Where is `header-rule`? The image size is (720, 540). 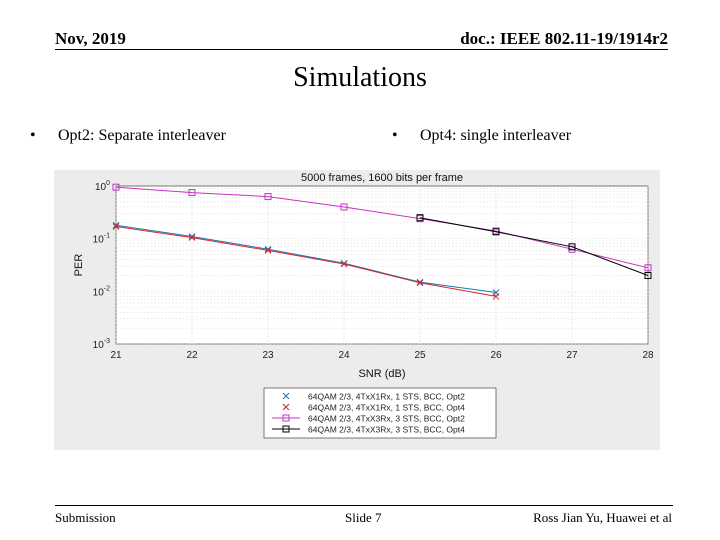 header-rule is located at coordinates (361, 49).